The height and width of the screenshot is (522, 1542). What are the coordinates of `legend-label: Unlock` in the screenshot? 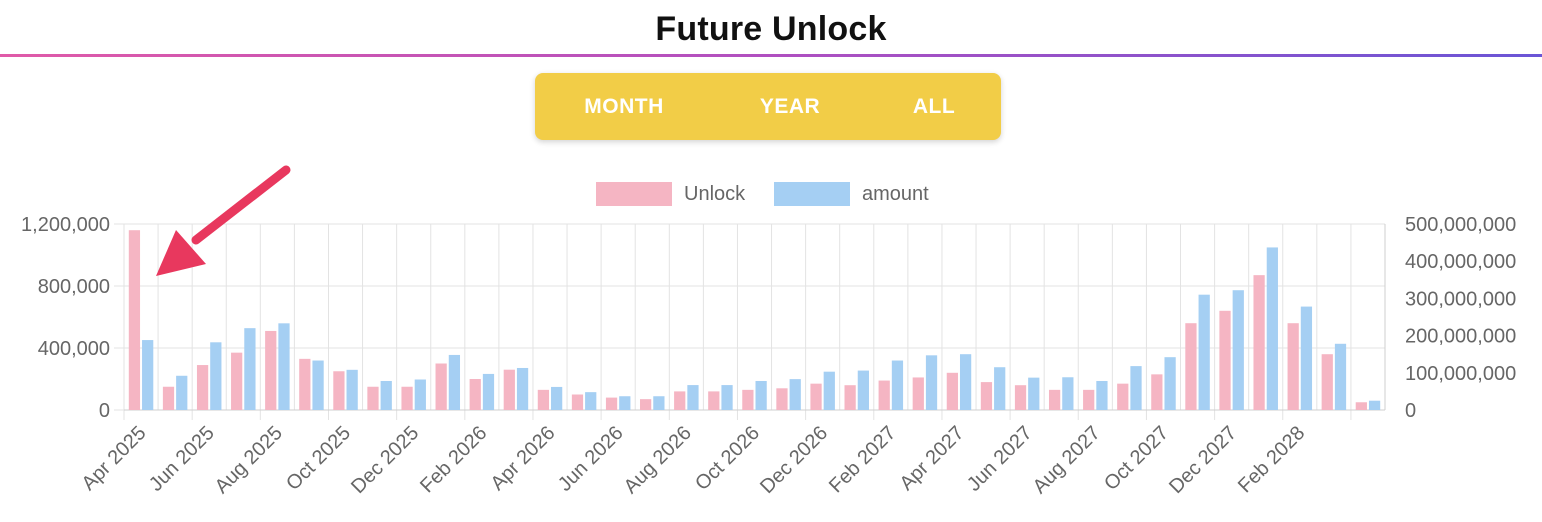 It's located at (715, 194).